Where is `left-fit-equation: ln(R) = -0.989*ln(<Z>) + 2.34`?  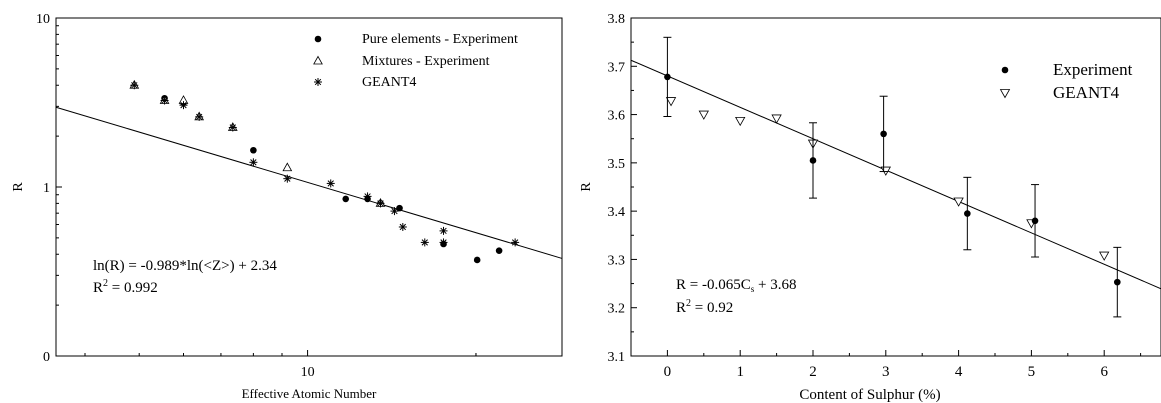
left-fit-equation: ln(R) = -0.989*ln(<Z>) + 2.34 is located at coordinates (185, 266).